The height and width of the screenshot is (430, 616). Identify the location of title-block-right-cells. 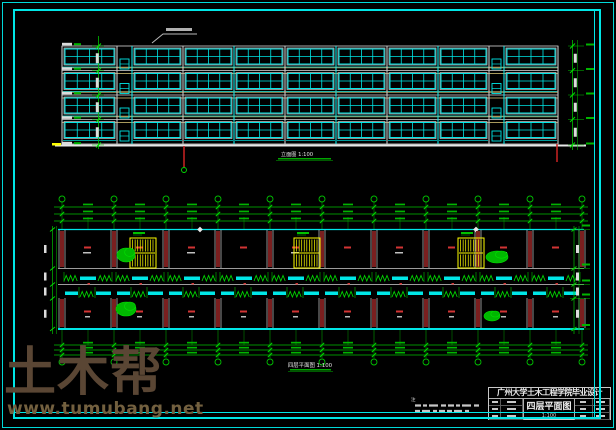
(592, 409).